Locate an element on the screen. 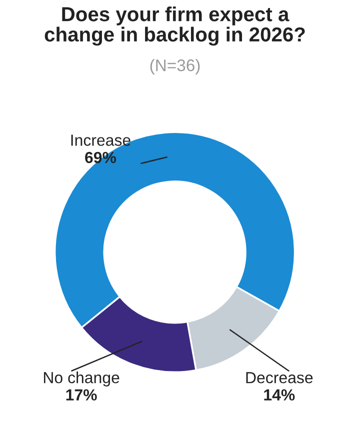 The image size is (350, 437). slice-label: No change is located at coordinates (82, 379).